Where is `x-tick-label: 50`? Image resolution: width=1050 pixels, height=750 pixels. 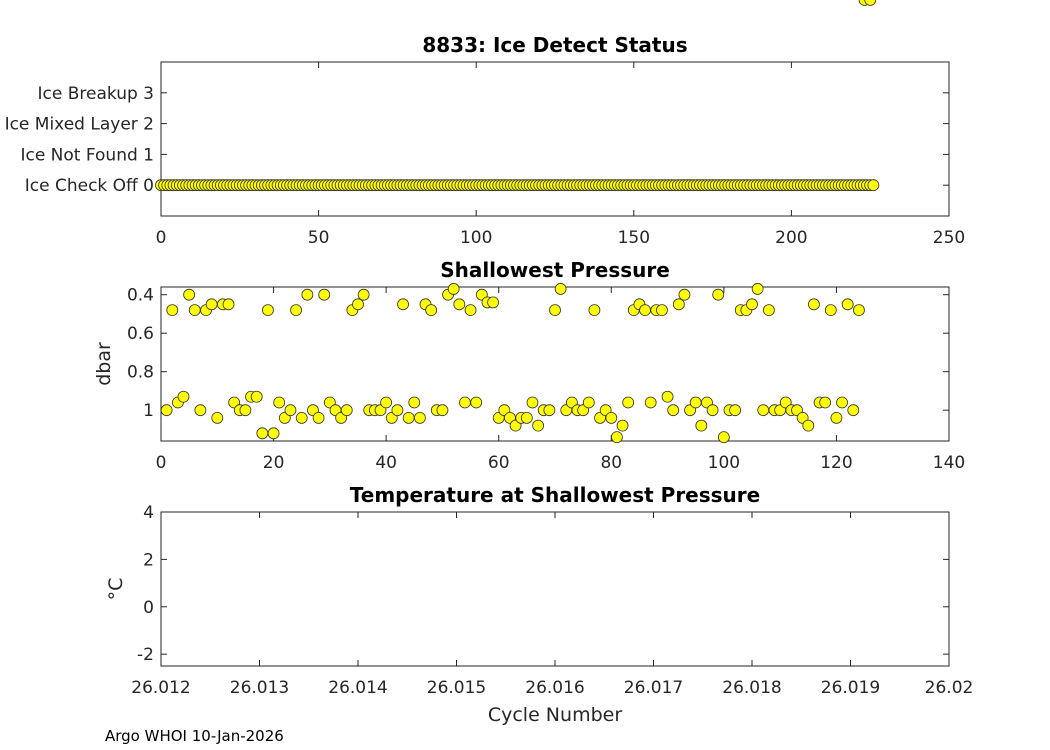
x-tick-label: 50 is located at coordinates (319, 238).